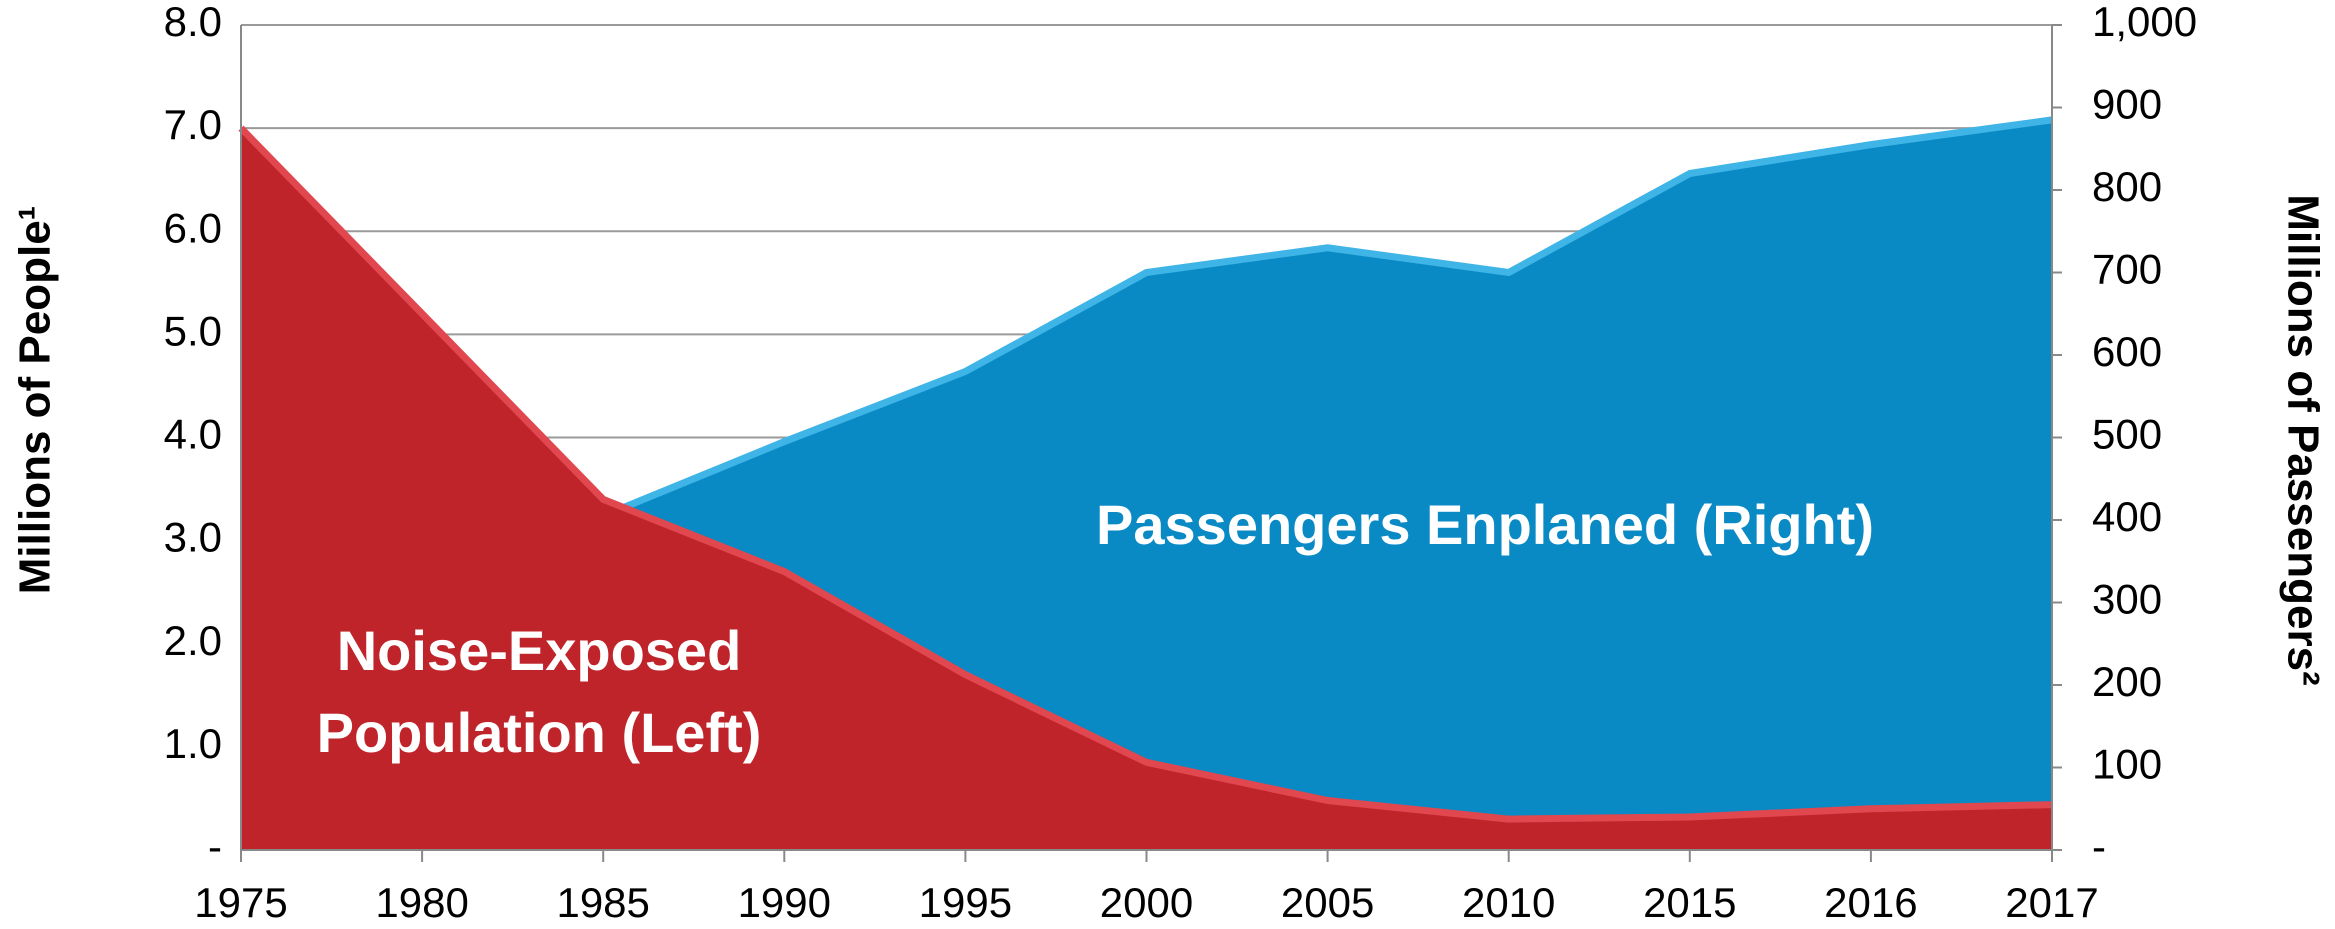 This screenshot has width=2335, height=929. What do you see at coordinates (240, 902) in the screenshot?
I see `x-tick-label: 1975` at bounding box center [240, 902].